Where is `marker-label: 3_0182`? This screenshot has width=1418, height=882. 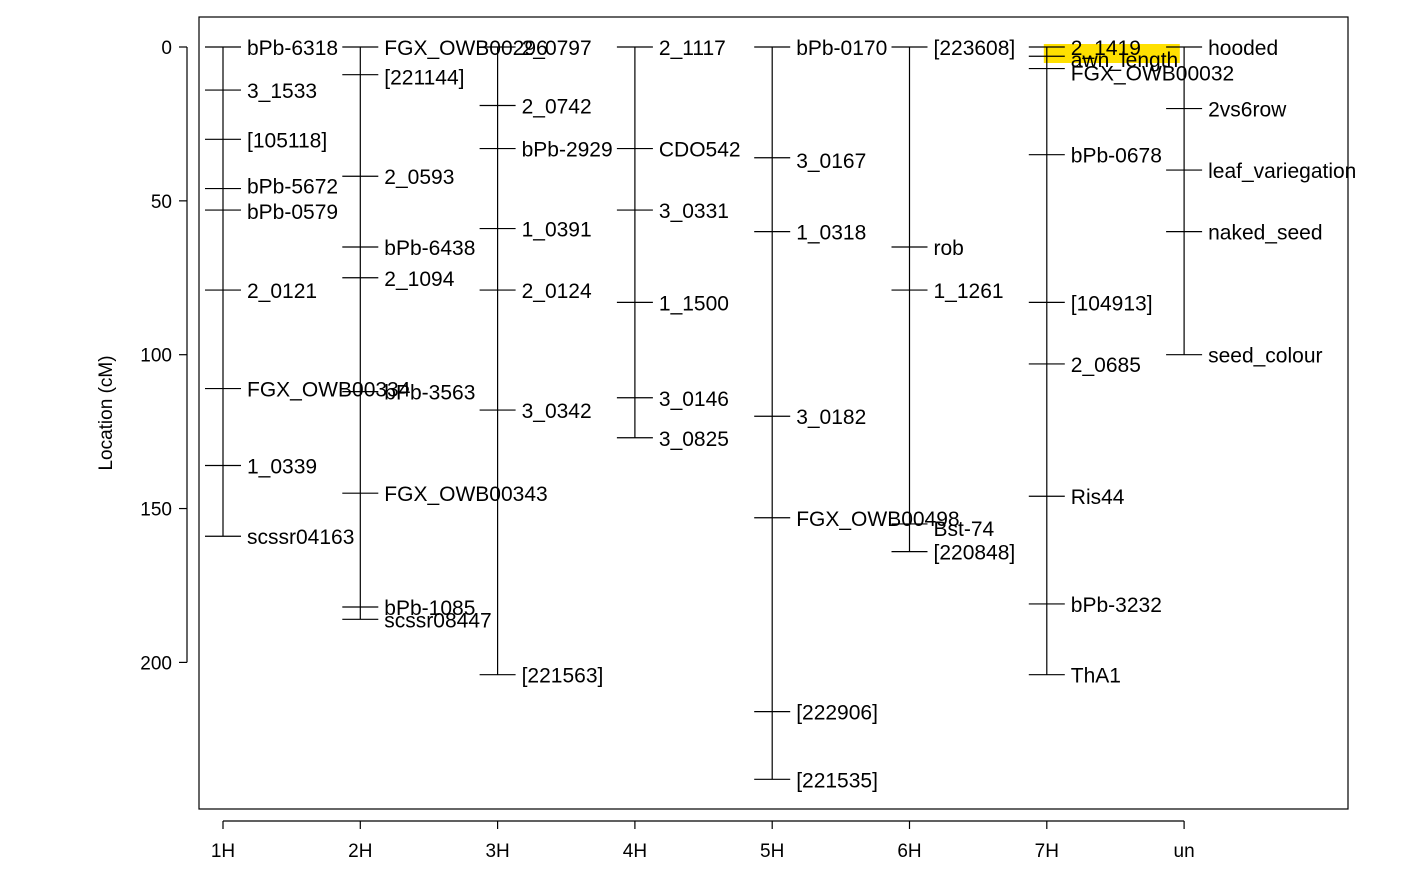
marker-label: 3_0182 is located at coordinates (831, 417).